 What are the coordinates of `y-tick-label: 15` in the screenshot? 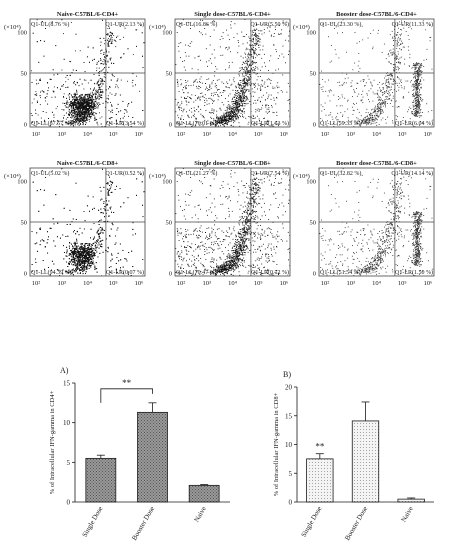 It's located at (289, 416).